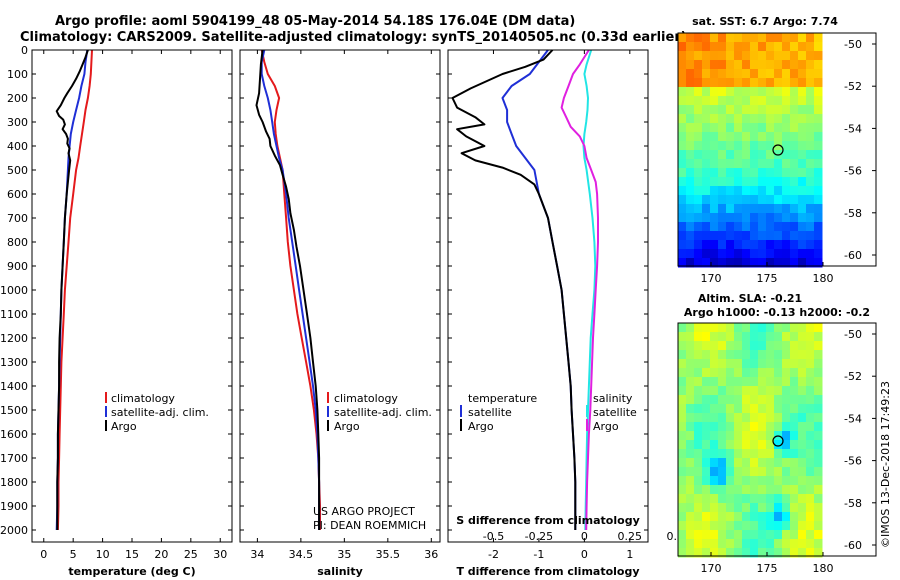 This screenshot has height=580, width=900. Describe the element at coordinates (257, 554) in the screenshot. I see `x-tick-label: 34` at that location.